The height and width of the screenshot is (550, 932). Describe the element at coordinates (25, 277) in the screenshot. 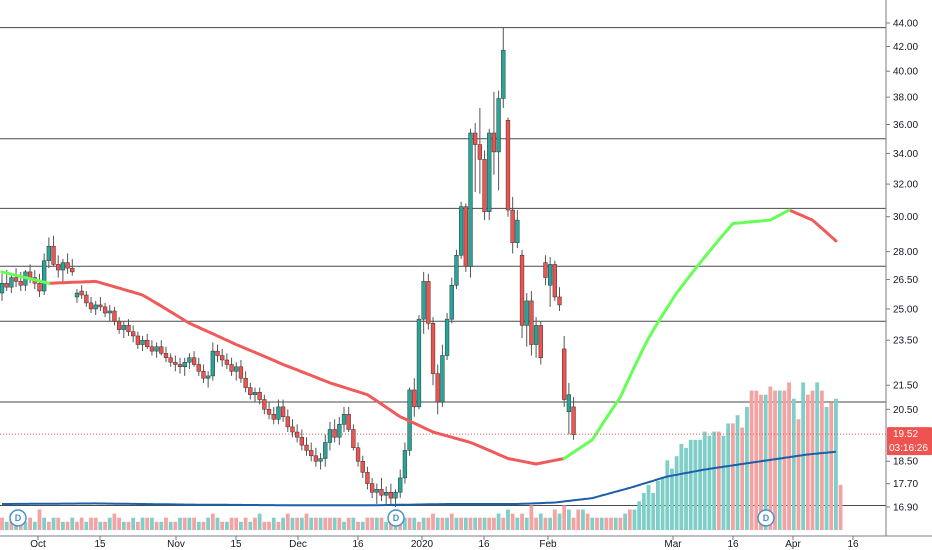

I see `ma-short-up` at that location.